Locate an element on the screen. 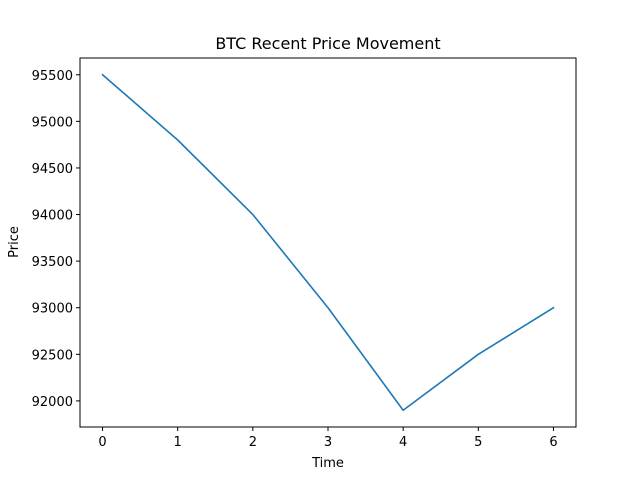 This screenshot has height=480, width=640. x-axis: 0 1 2 3 4 5 6 is located at coordinates (328, 438).